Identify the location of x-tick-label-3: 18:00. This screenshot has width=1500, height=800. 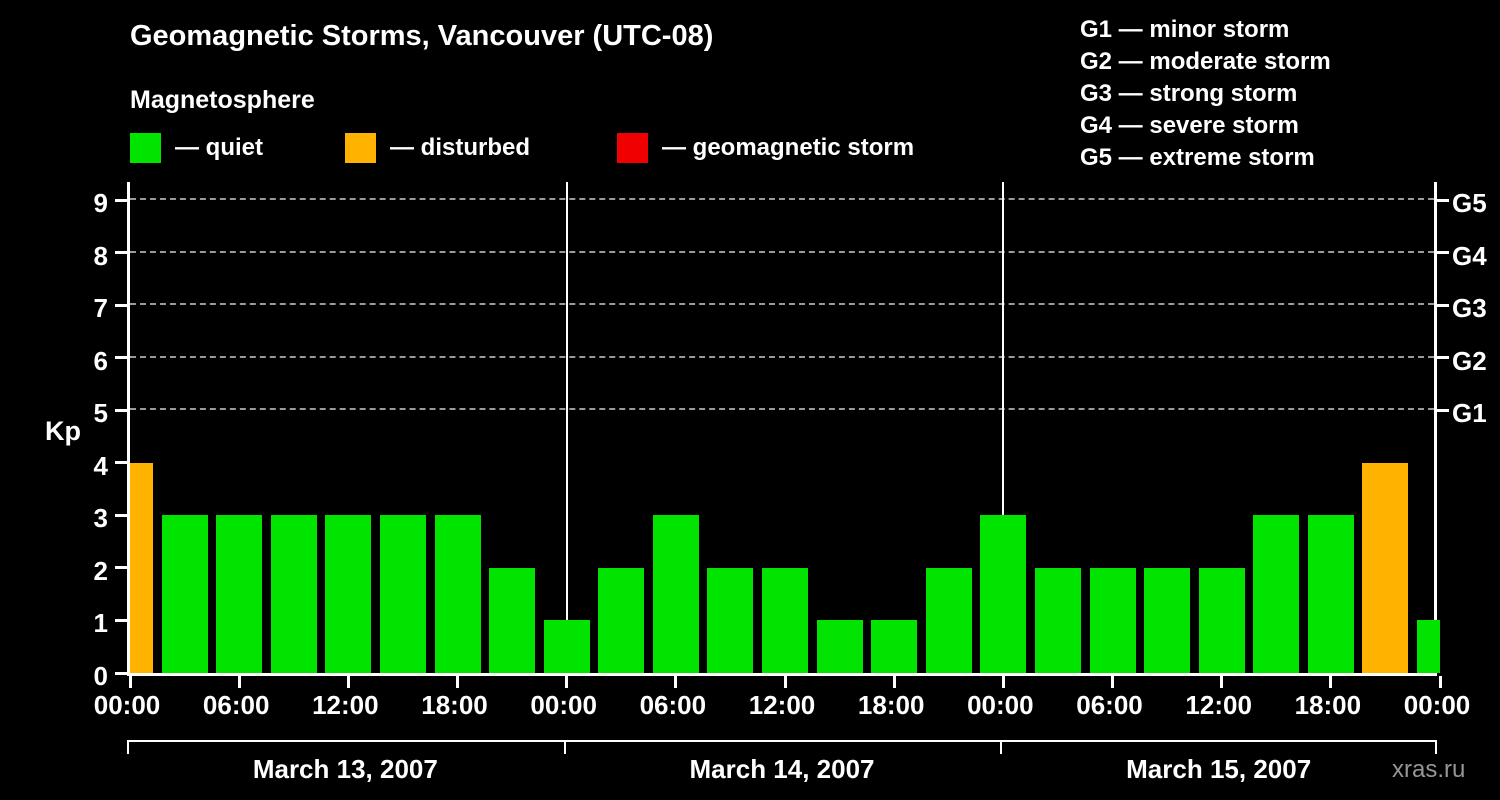
(454, 705).